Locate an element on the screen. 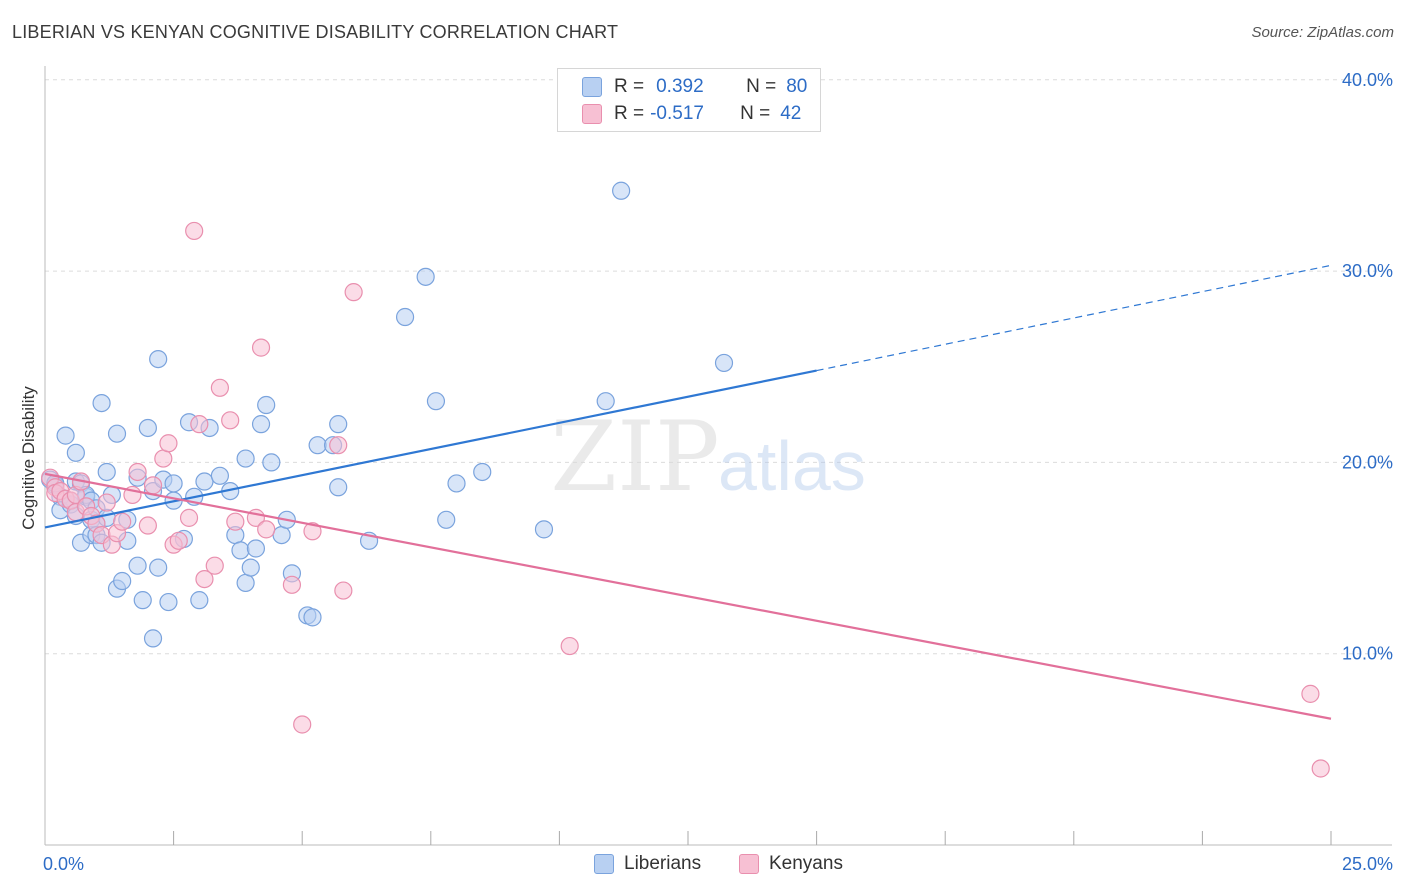 This screenshot has width=1406, height=892. kenyans-legend-swatch is located at coordinates (749, 864).